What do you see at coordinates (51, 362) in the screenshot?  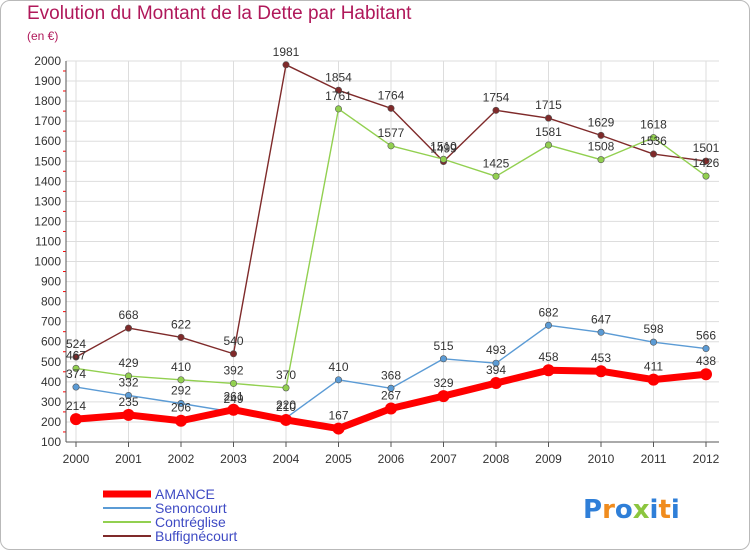 I see `y-tick-label: 500` at bounding box center [51, 362].